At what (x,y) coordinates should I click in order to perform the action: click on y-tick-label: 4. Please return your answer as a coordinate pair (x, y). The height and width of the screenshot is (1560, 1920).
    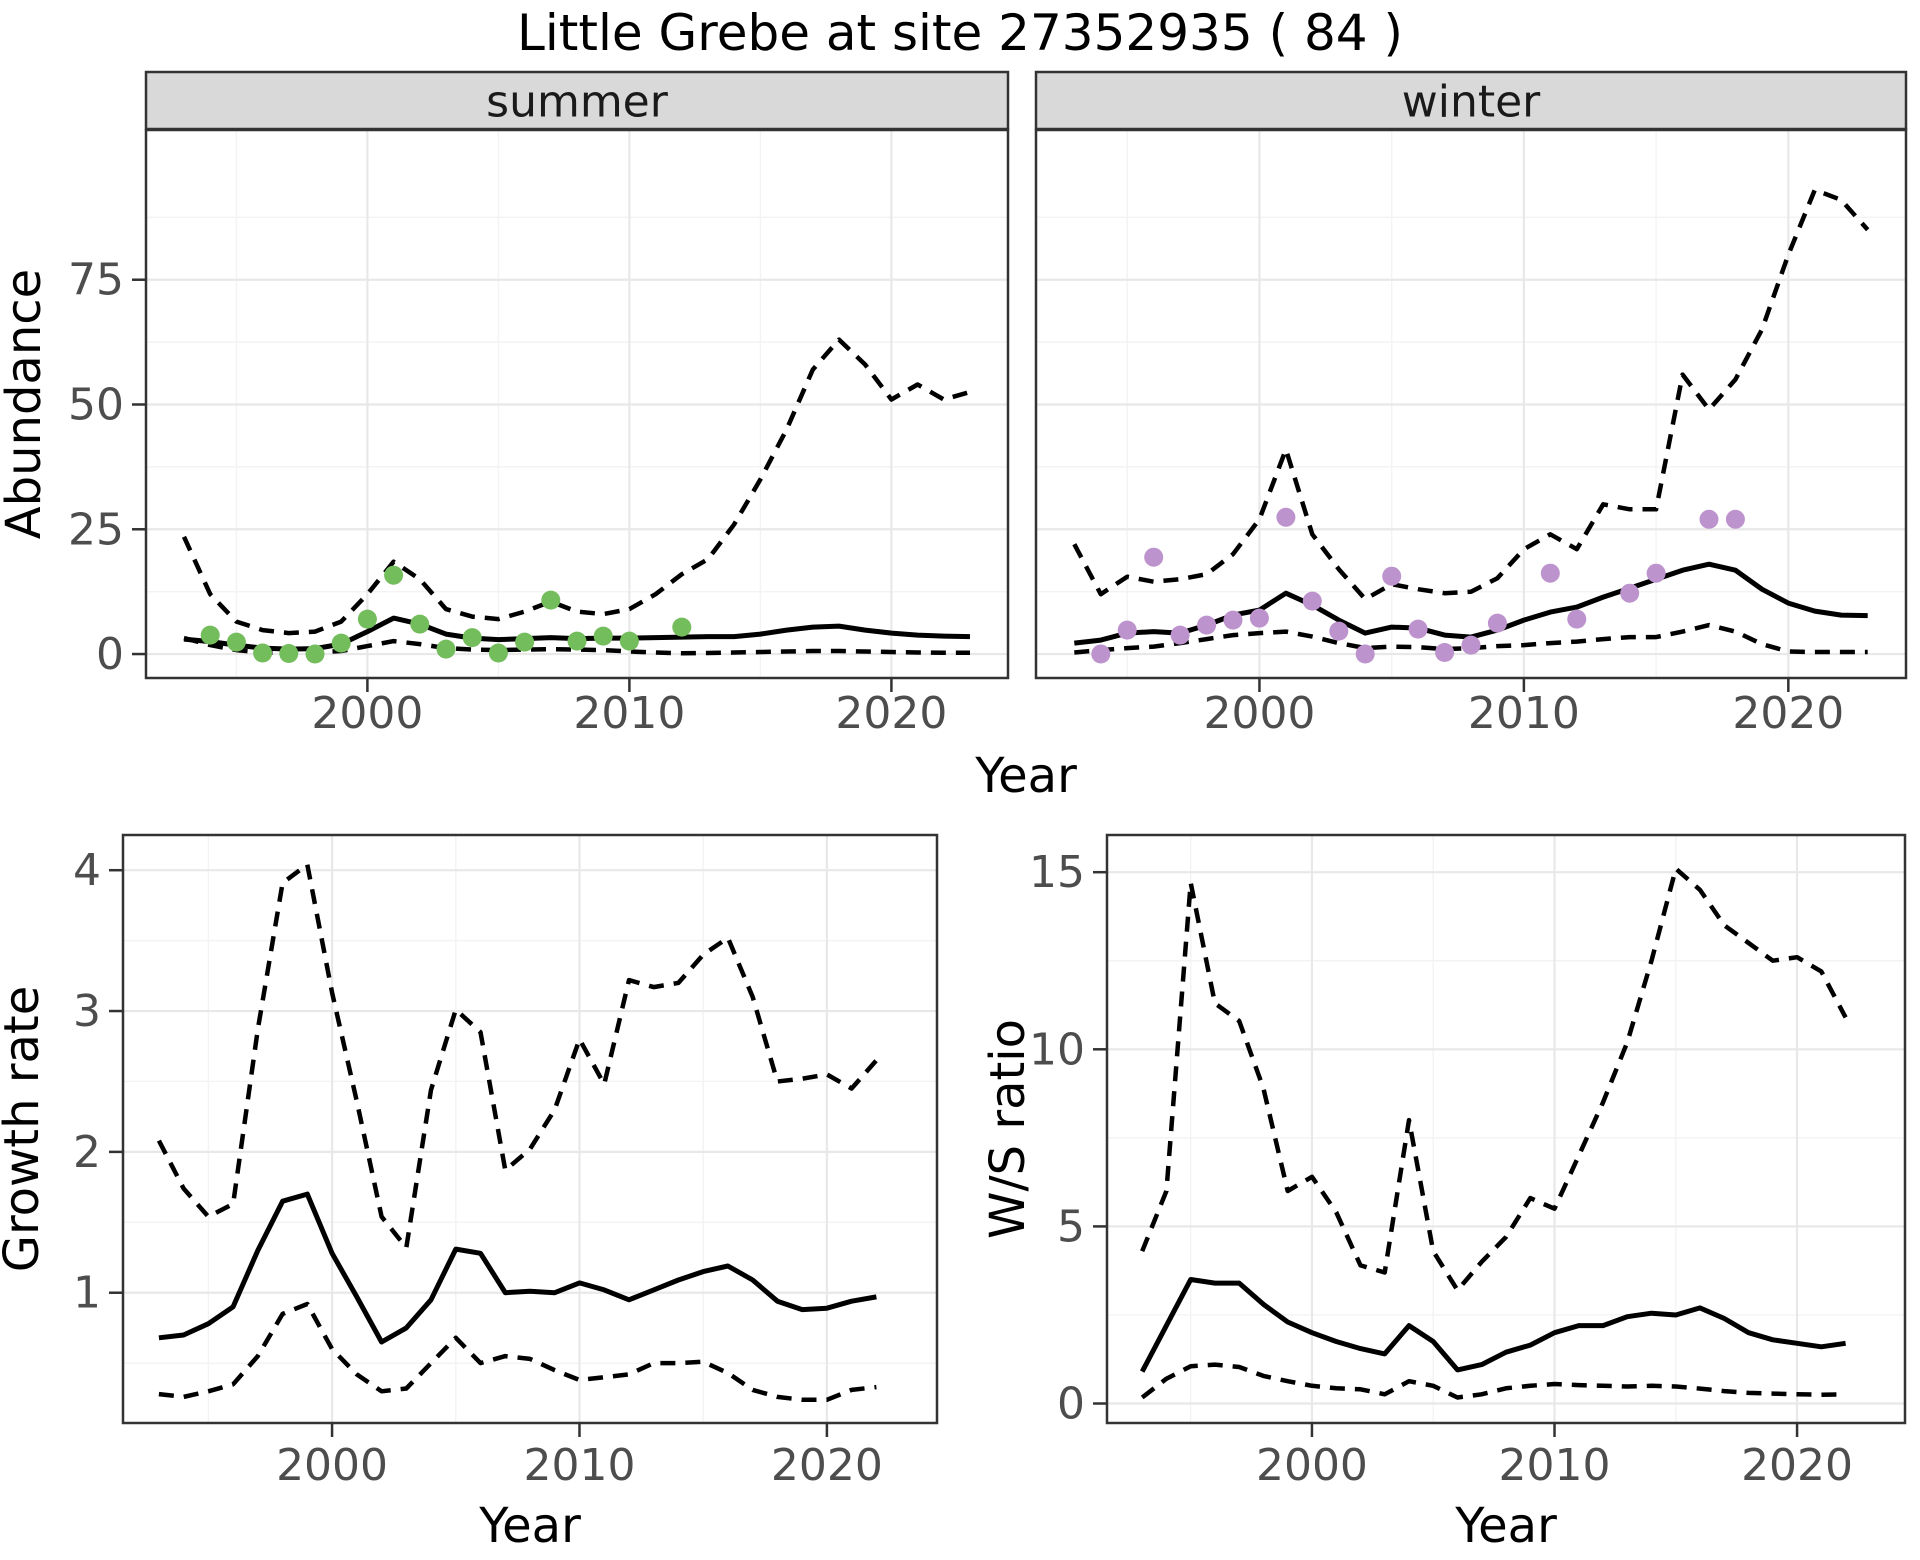
    Looking at the image, I should click on (87, 870).